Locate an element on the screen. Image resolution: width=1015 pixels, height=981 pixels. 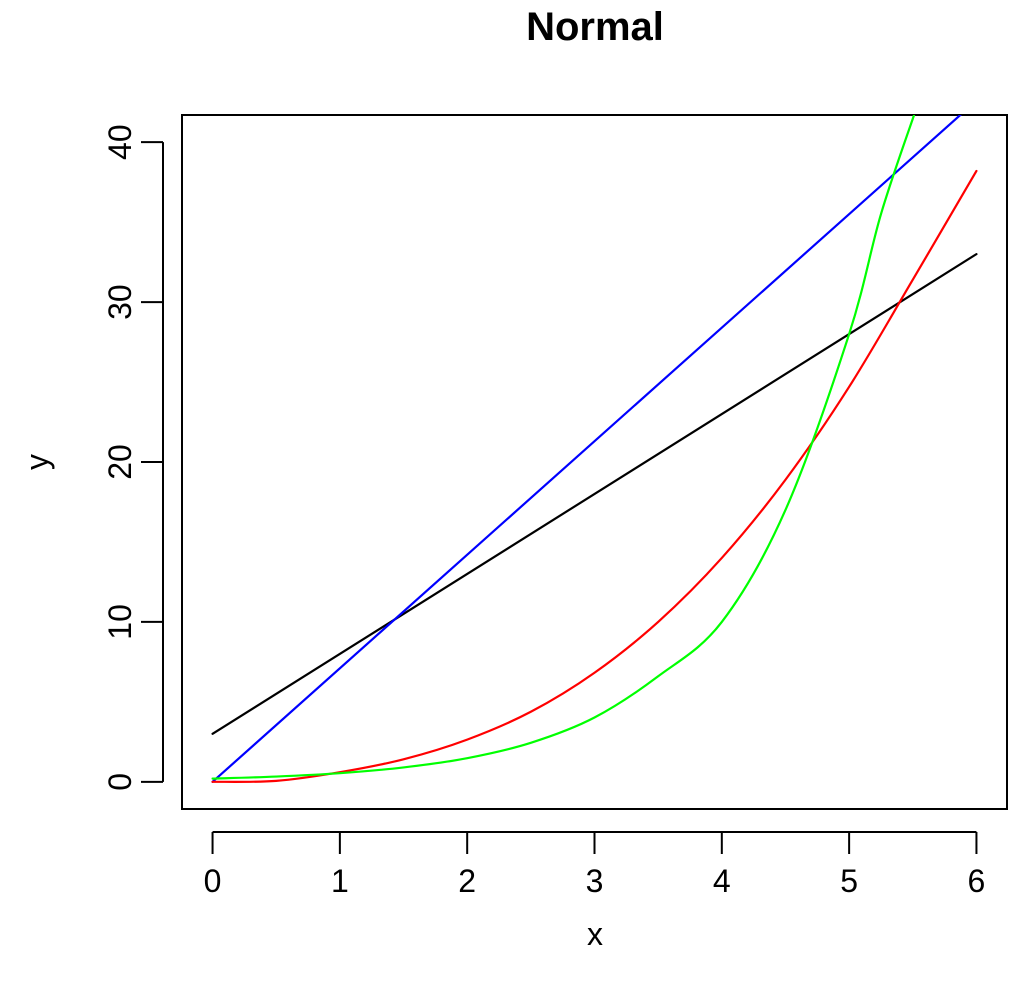
x-tick-label: 4 is located at coordinates (722, 881).